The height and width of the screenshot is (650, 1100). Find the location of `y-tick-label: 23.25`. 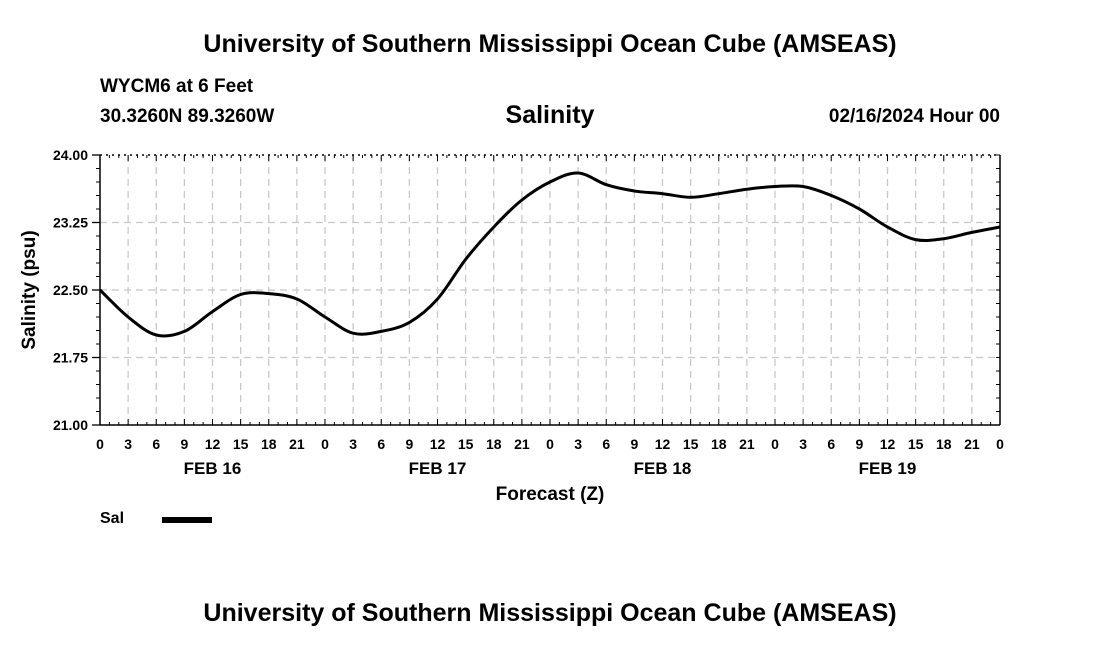

y-tick-label: 23.25 is located at coordinates (70, 223).